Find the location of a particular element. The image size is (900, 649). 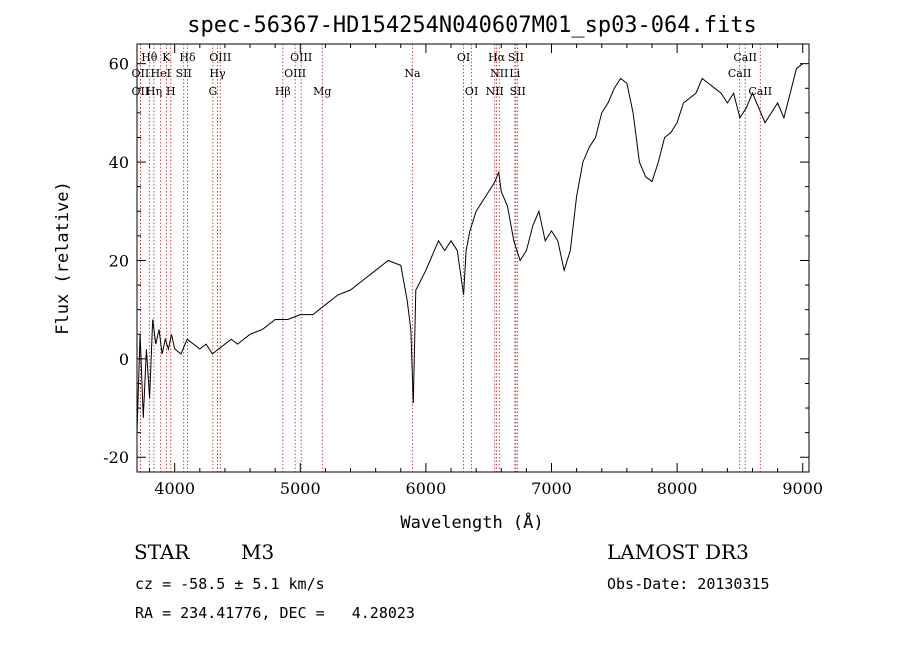

line-label-9: OIII is located at coordinates (220, 57).